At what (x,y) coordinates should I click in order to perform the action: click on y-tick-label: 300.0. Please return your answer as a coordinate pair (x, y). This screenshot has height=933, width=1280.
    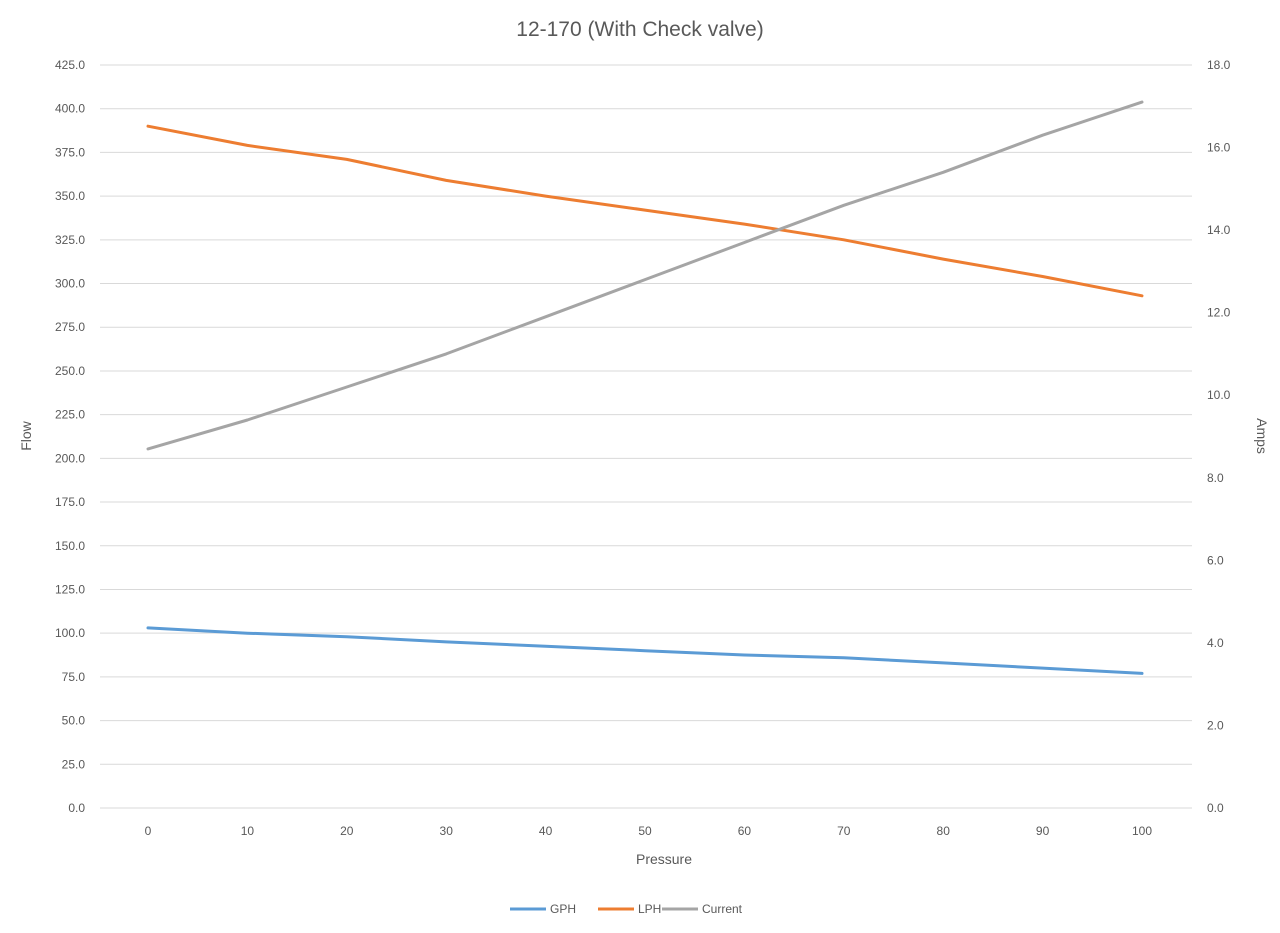
    Looking at the image, I should click on (70, 284).